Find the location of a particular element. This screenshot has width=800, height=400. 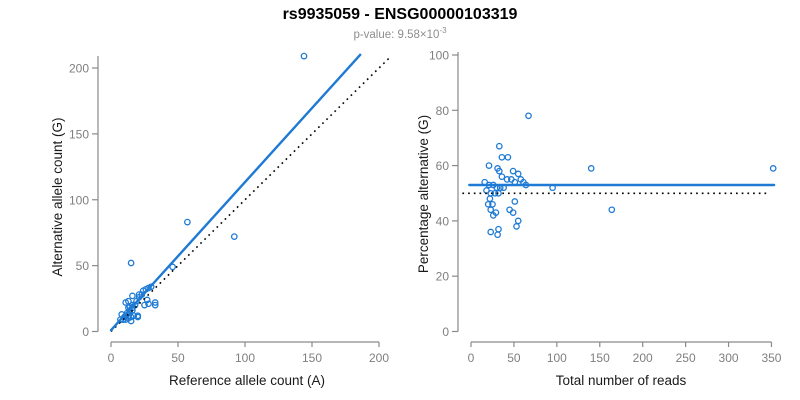

y-tick-label: 50 is located at coordinates (83, 266).